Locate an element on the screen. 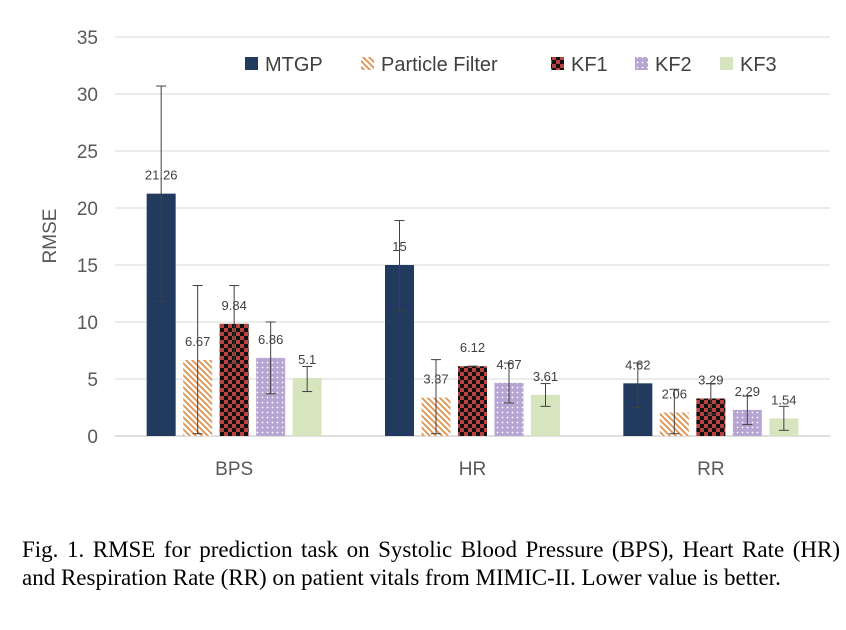  data-label: 4.67 is located at coordinates (508, 364).